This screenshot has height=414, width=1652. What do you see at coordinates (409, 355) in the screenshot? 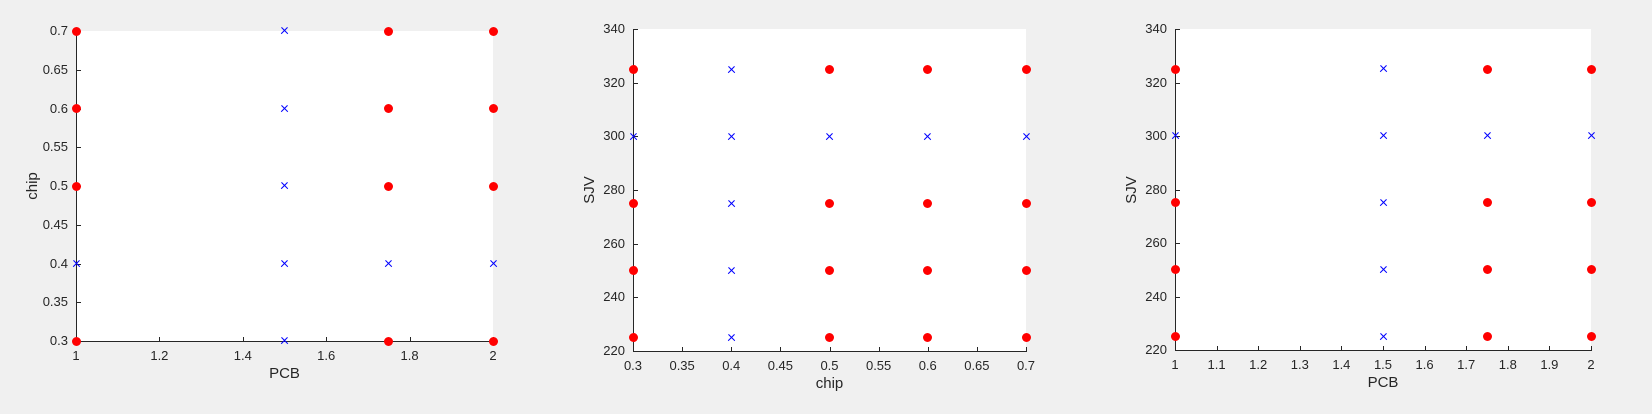
I see `x-tick-label: 1.8` at bounding box center [409, 355].